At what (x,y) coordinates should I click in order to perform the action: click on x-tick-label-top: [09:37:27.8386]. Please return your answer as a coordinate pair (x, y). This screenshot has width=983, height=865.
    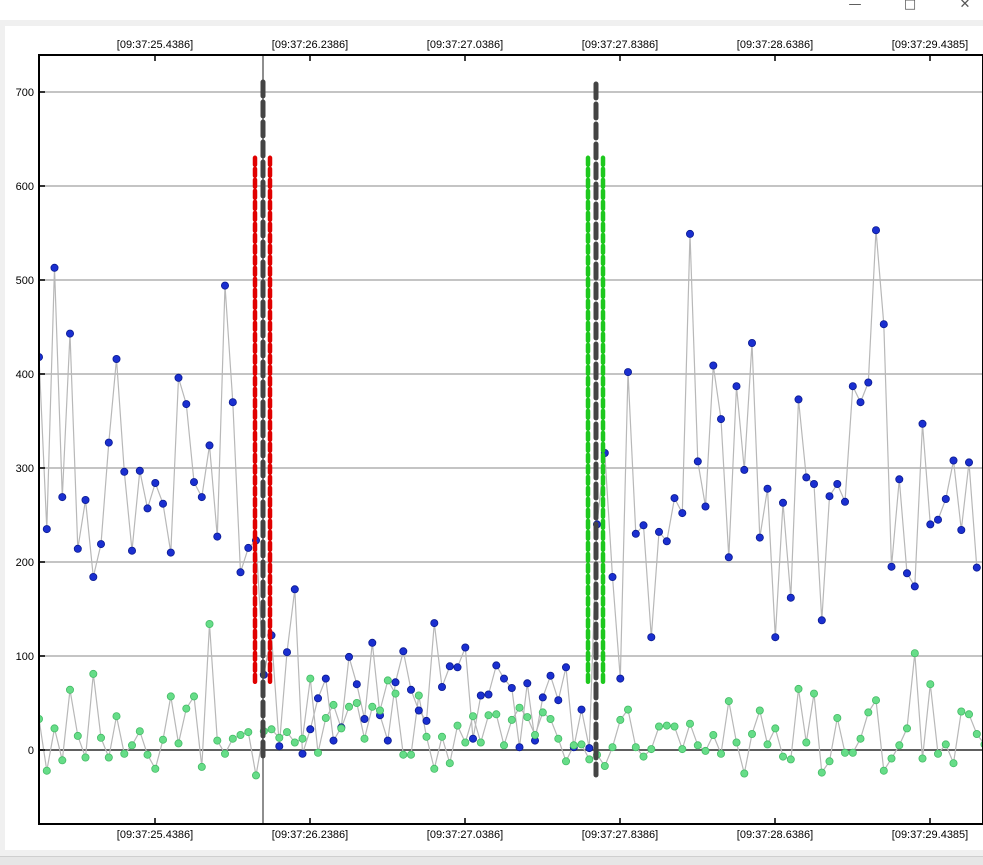
    Looking at the image, I should click on (620, 45).